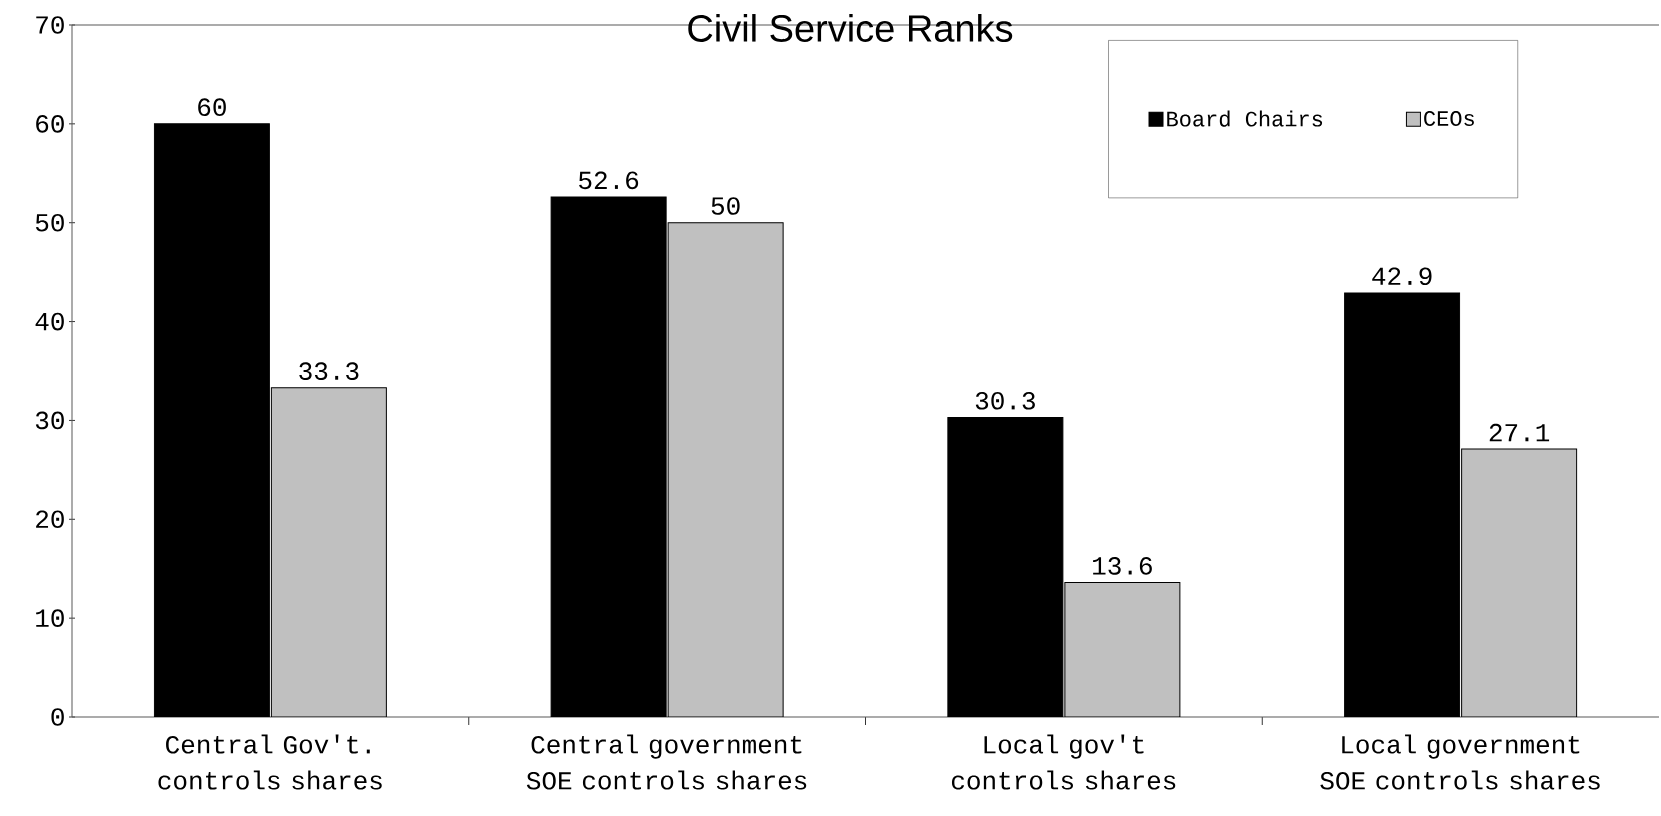  Describe the element at coordinates (1005, 400) in the screenshot. I see `data-label: 30.3` at that location.